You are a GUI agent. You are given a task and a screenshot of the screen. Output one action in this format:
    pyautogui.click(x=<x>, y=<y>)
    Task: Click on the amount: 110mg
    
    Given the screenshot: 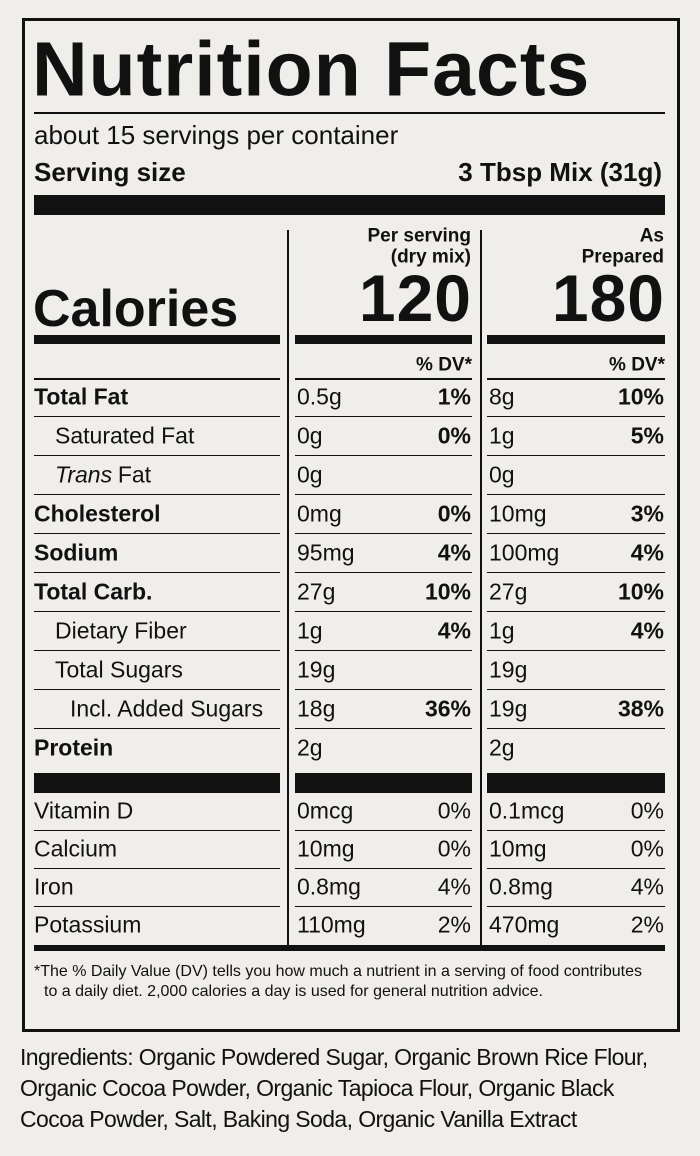 What is the action you would take?
    pyautogui.click(x=331, y=924)
    